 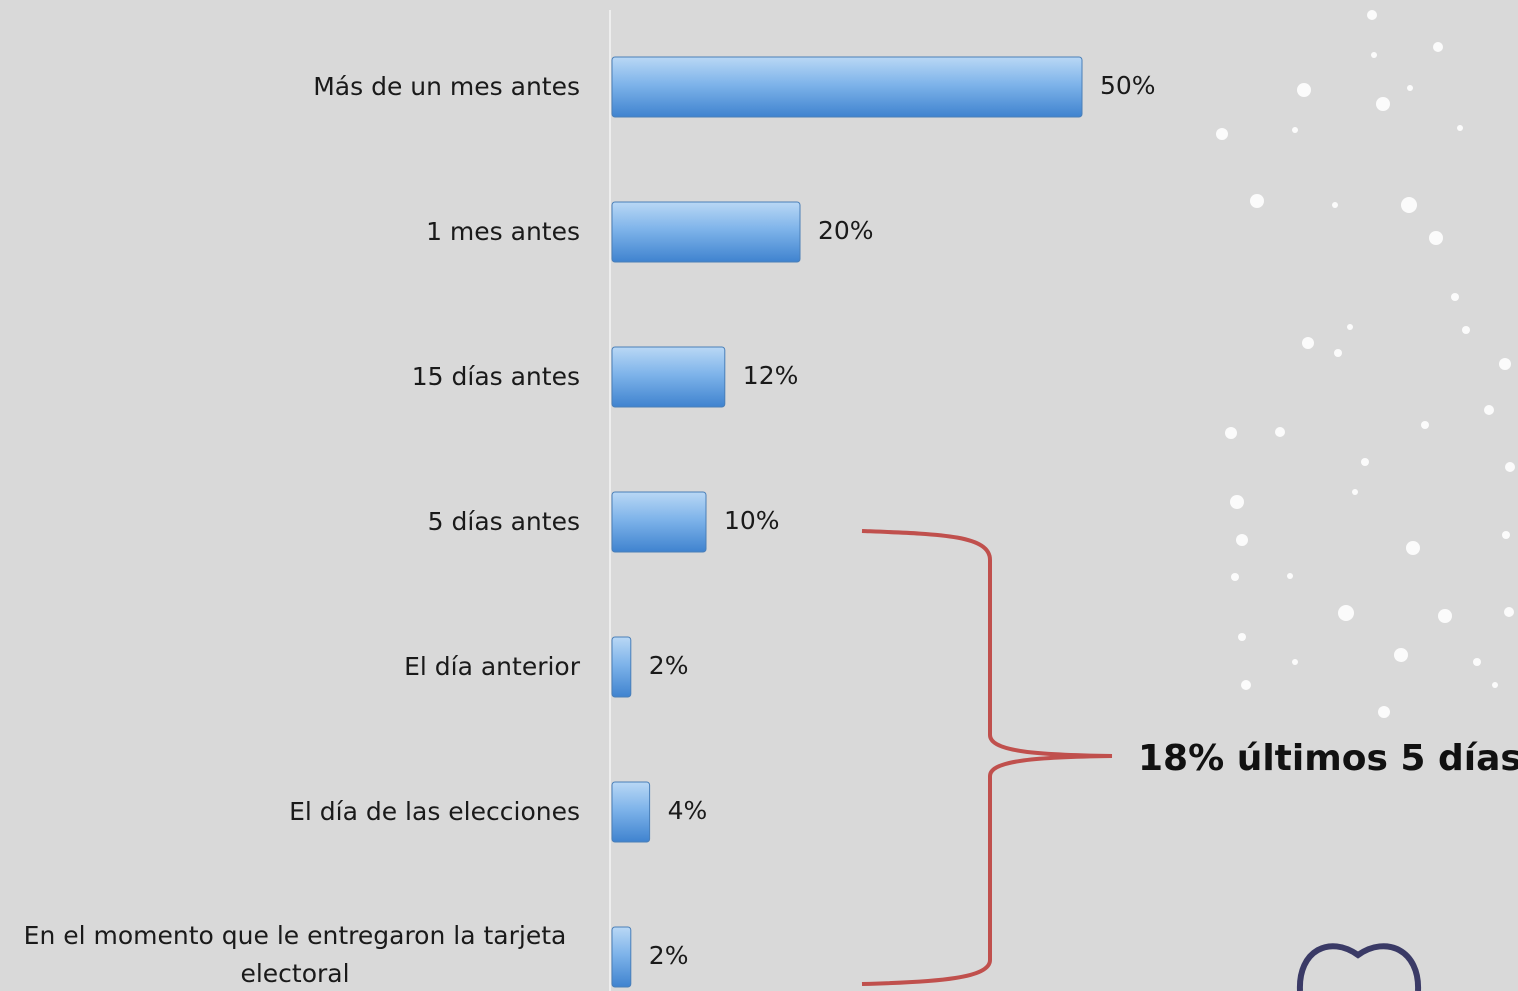 What do you see at coordinates (771, 375) in the screenshot?
I see `value-label: 12%` at bounding box center [771, 375].